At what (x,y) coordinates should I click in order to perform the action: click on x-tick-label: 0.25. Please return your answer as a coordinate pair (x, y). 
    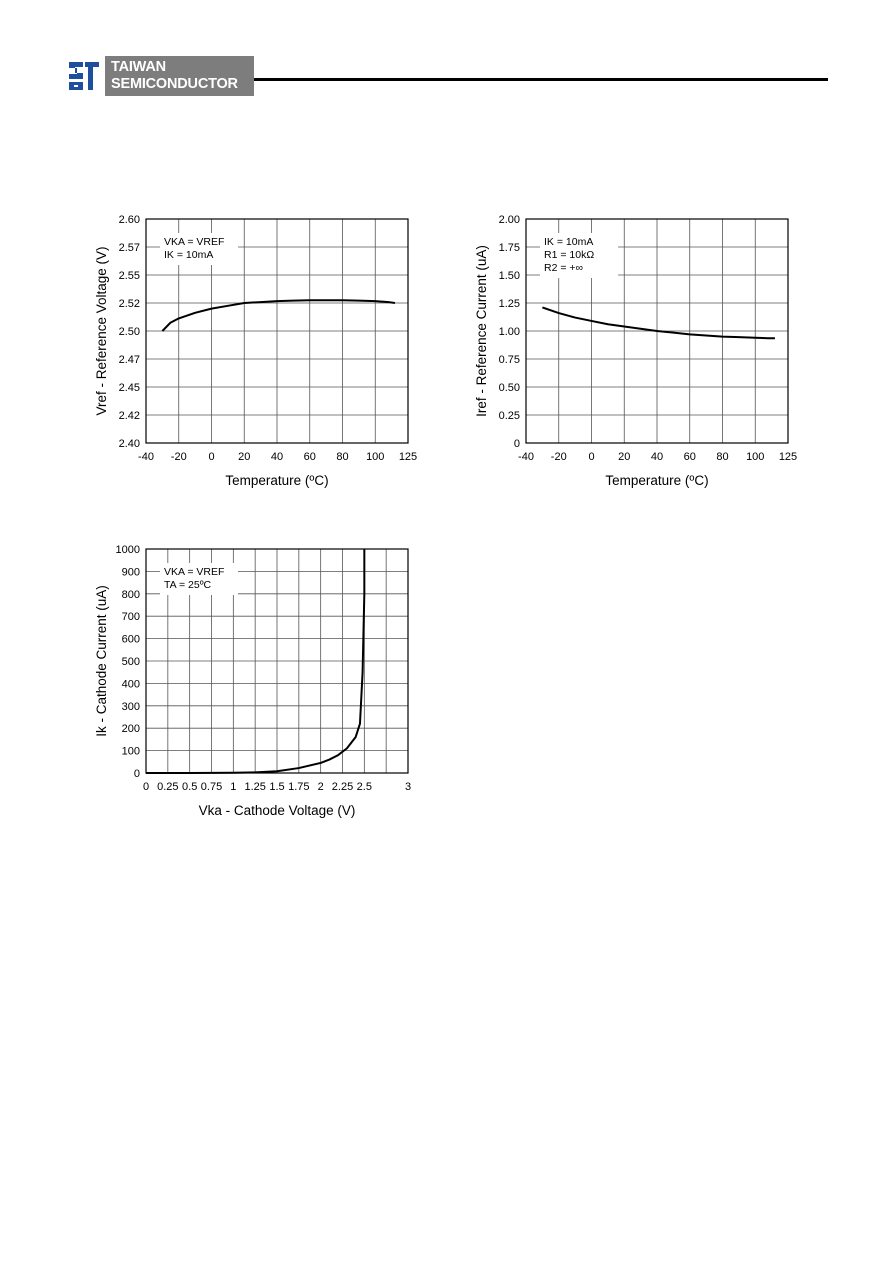
    Looking at the image, I should click on (167, 787).